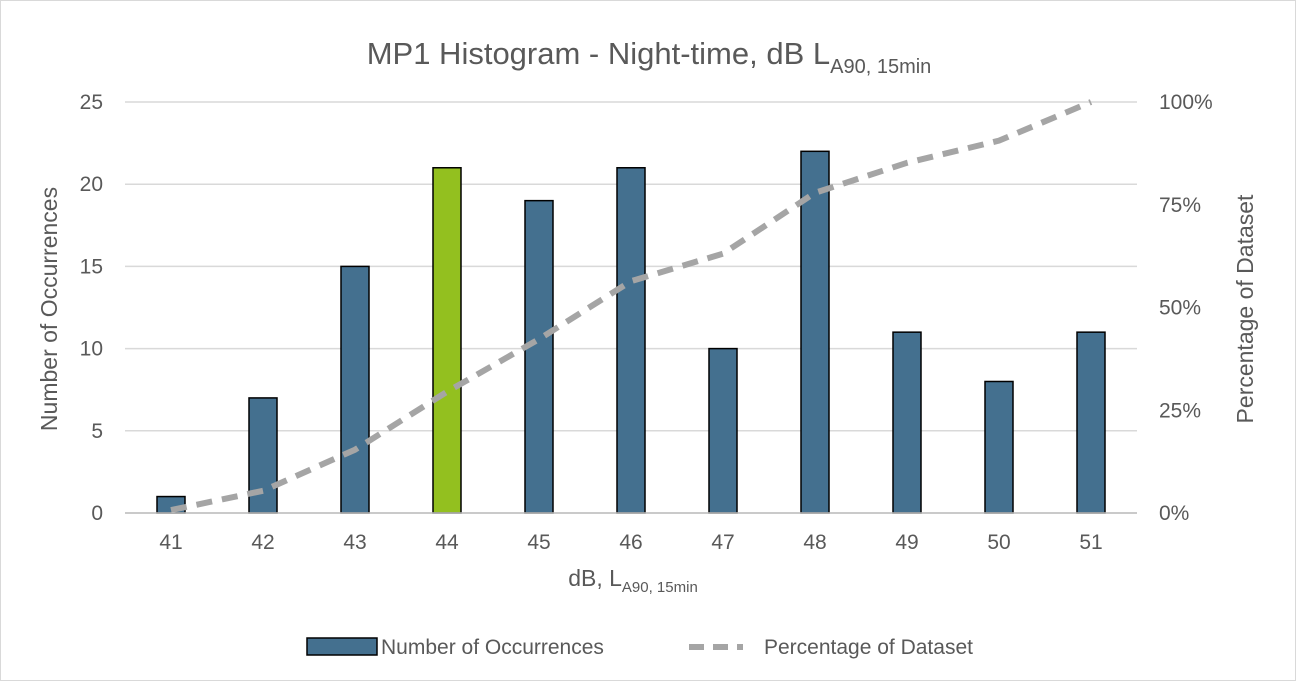 Image resolution: width=1296 pixels, height=682 pixels. I want to click on y-tick-label: 0, so click(97, 513).